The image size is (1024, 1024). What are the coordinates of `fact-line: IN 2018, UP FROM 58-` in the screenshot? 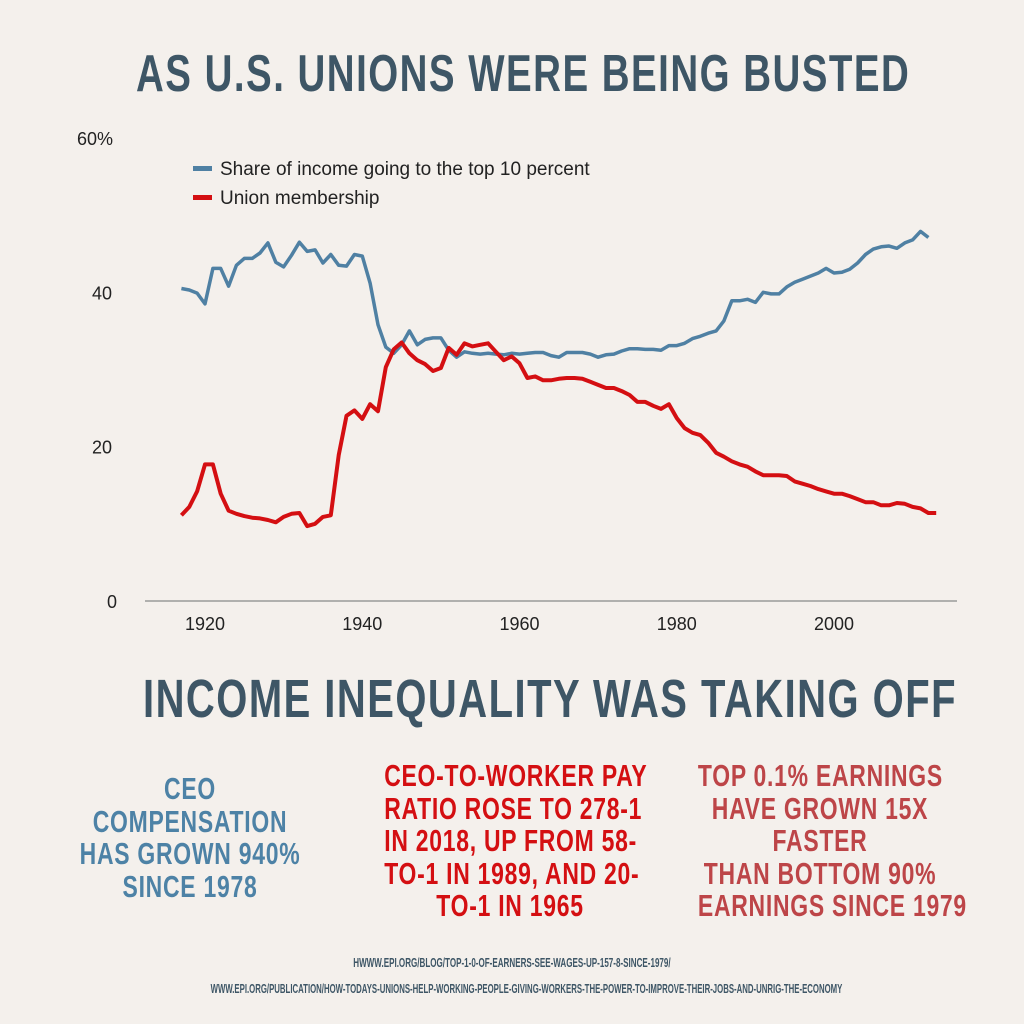 It's located at (510, 840).